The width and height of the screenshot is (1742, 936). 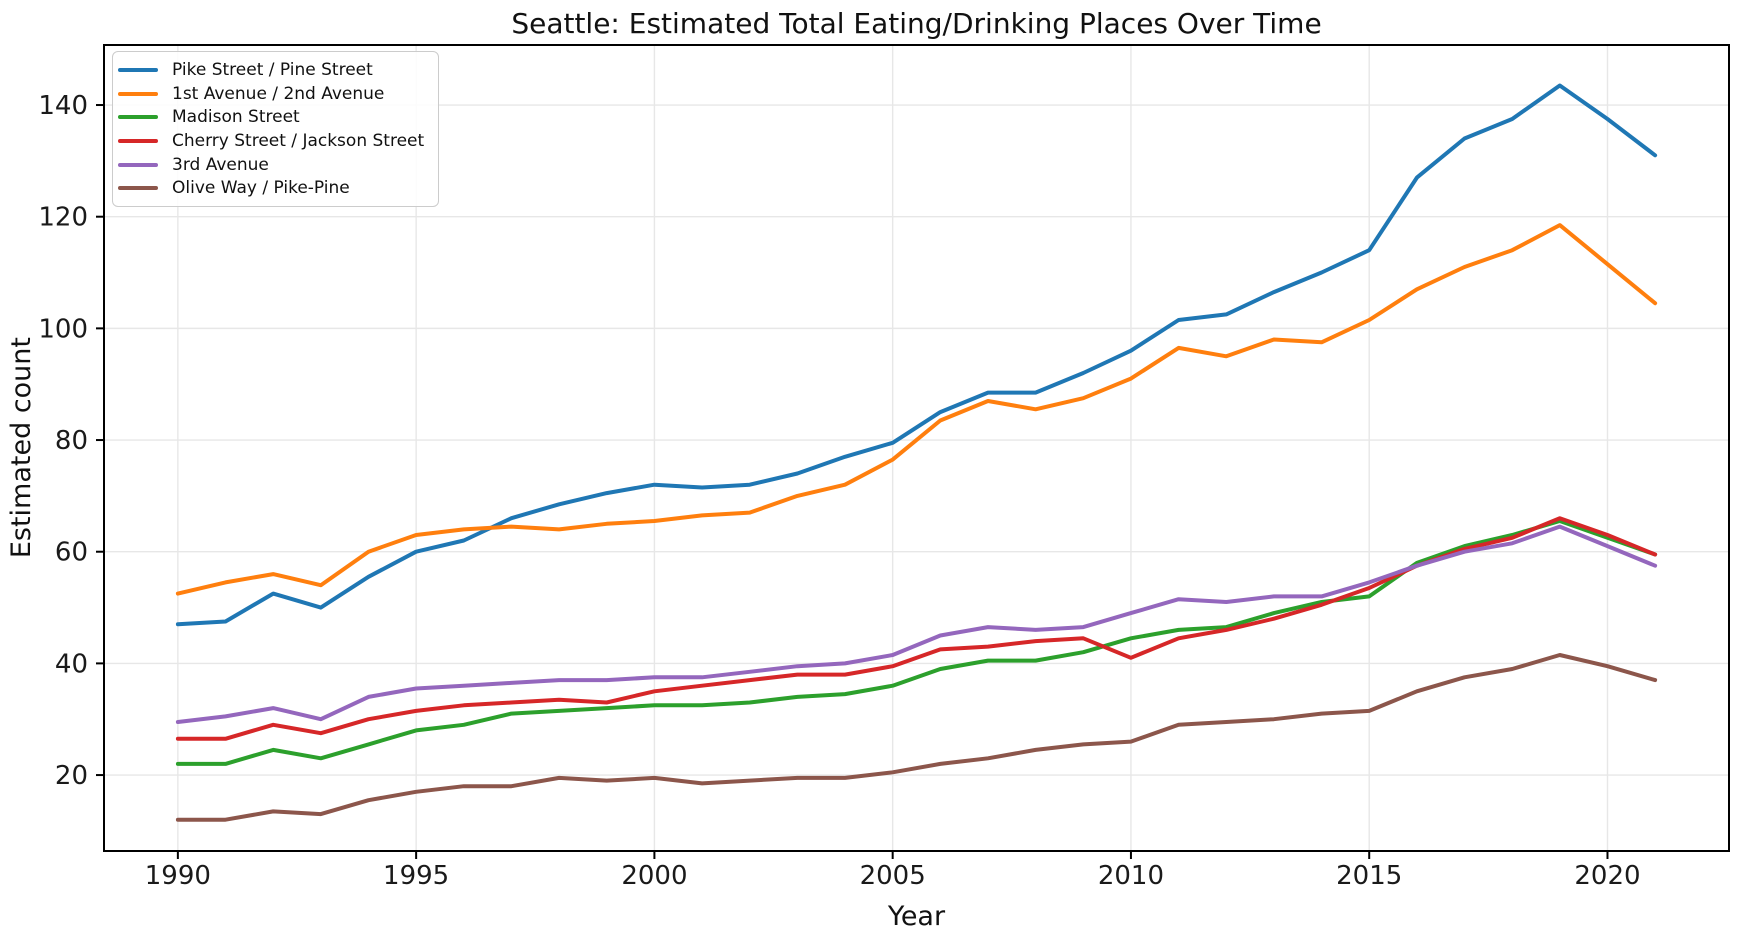 What do you see at coordinates (261, 188) in the screenshot?
I see `legend-label: Olive Way / Pike-Pine` at bounding box center [261, 188].